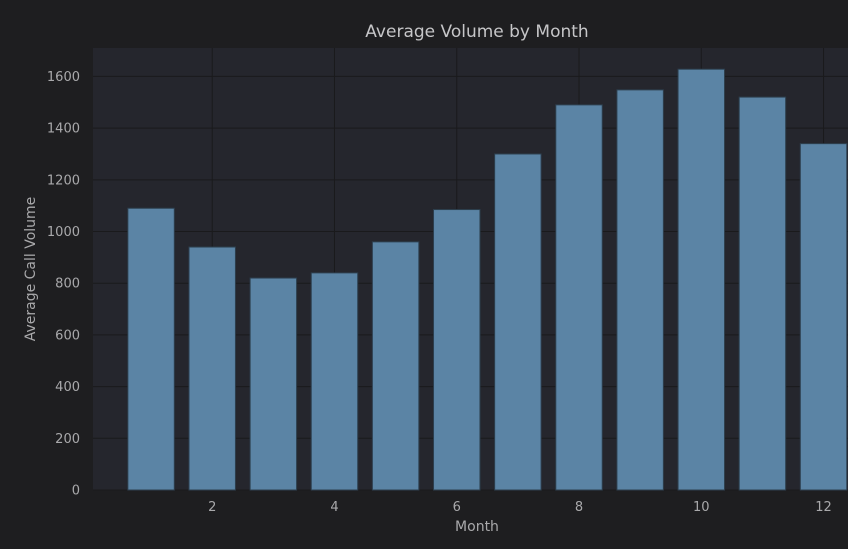  What do you see at coordinates (67, 335) in the screenshot?
I see `y-tick-label: 600` at bounding box center [67, 335].